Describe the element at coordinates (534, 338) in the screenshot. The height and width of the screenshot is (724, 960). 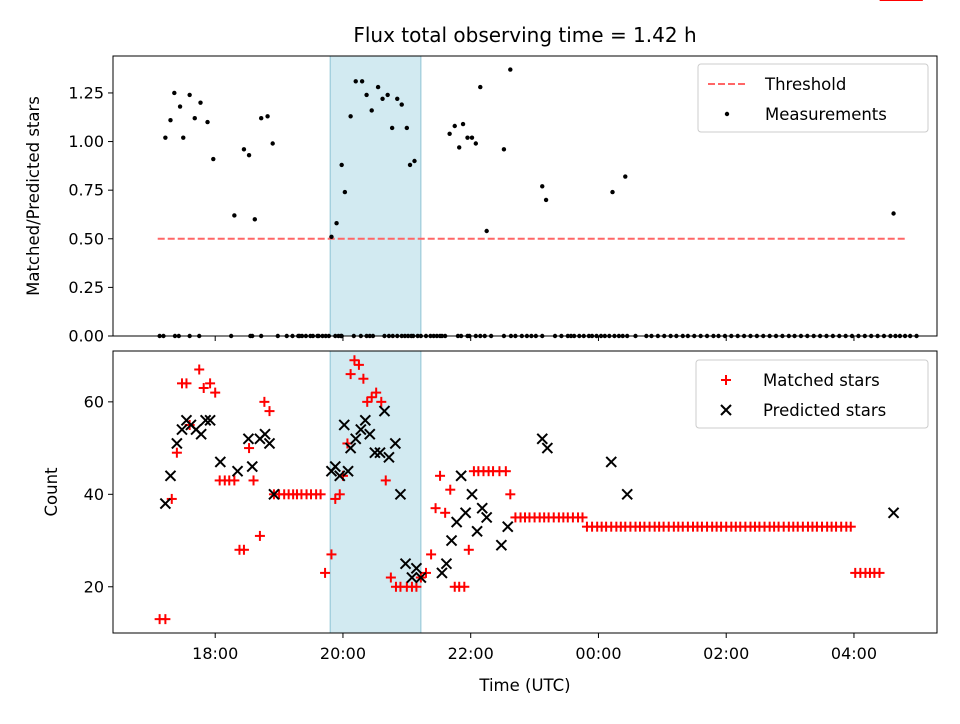
I see `panel-ratio-x-ticks` at that location.